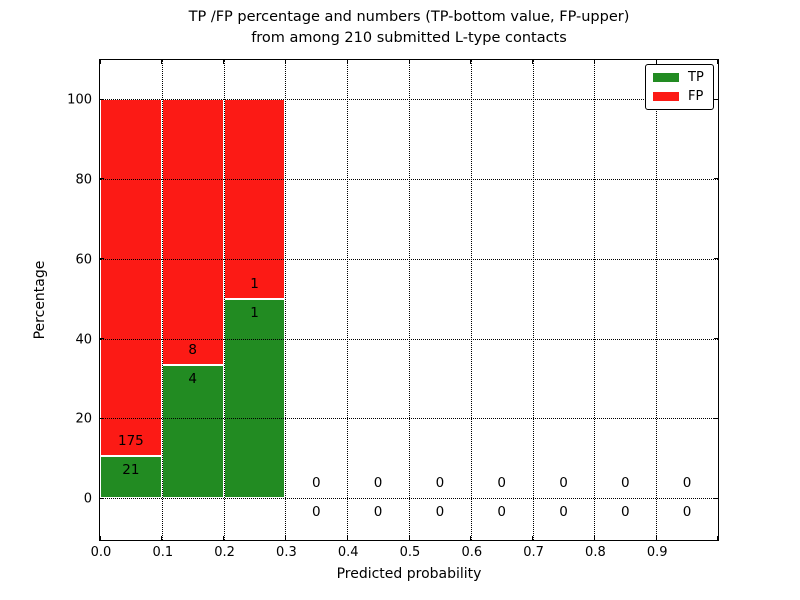 The image size is (800, 600). I want to click on tp-count-label: 21, so click(131, 469).